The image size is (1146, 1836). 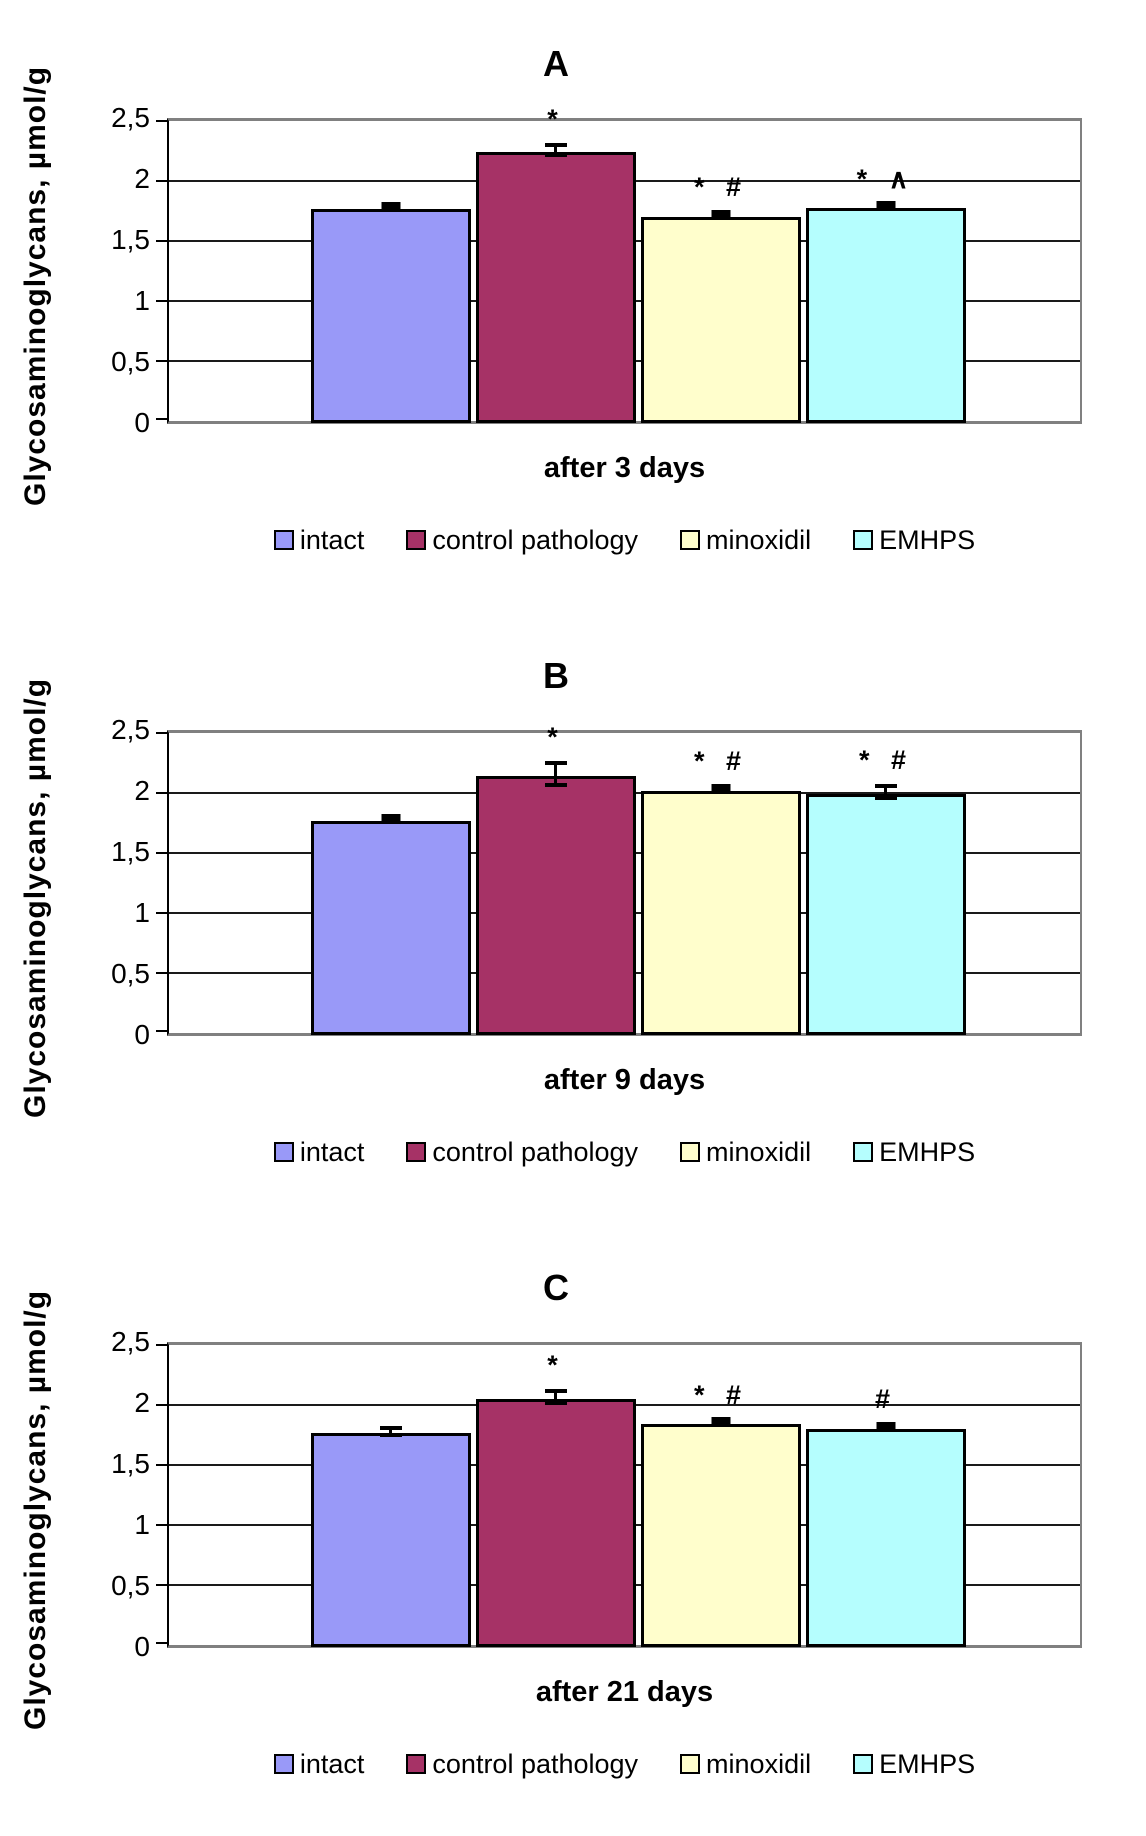 I want to click on bar-slot-intact, so click(x=391, y=272).